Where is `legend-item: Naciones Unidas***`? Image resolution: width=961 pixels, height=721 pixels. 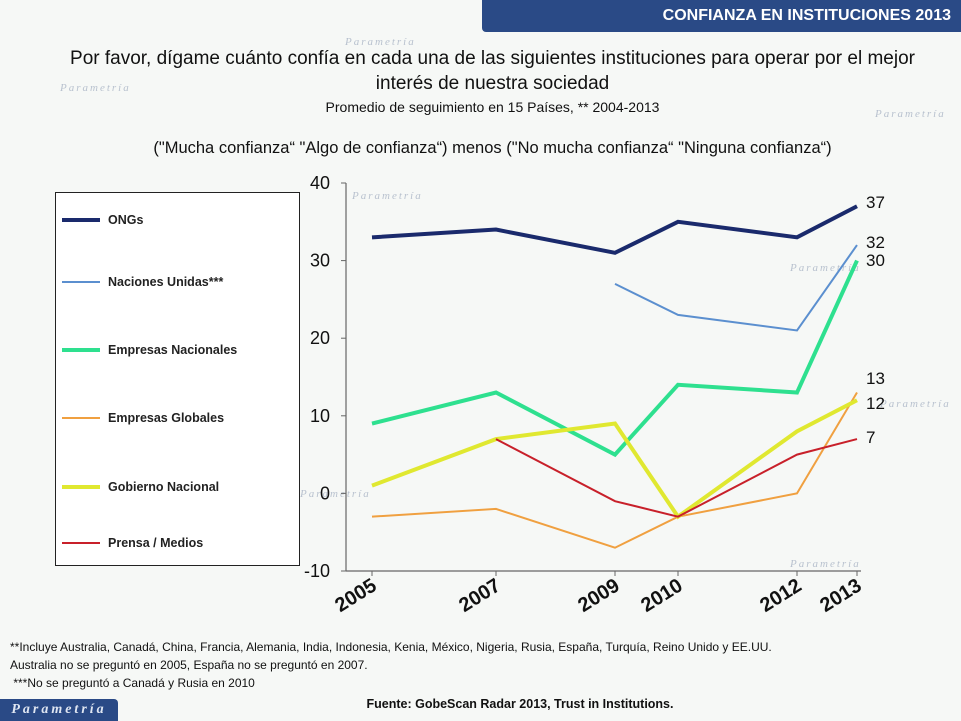 legend-item: Naciones Unidas*** is located at coordinates (142, 282).